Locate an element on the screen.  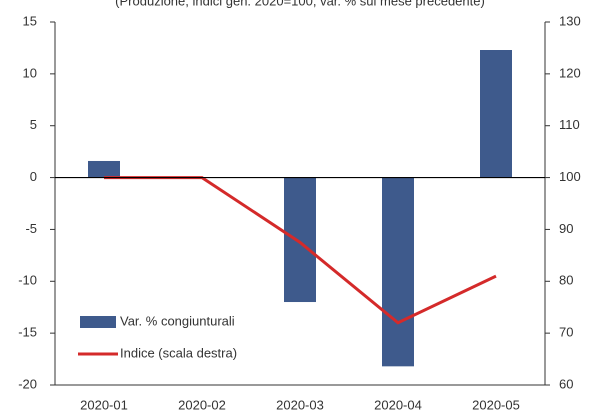
y2-tick-label: 100 is located at coordinates (570, 176).